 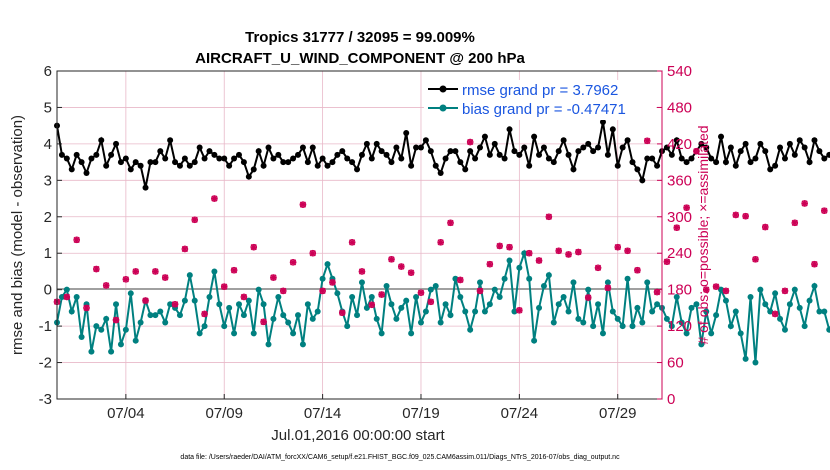 I want to click on legend-marker-bias, so click(x=443, y=108).